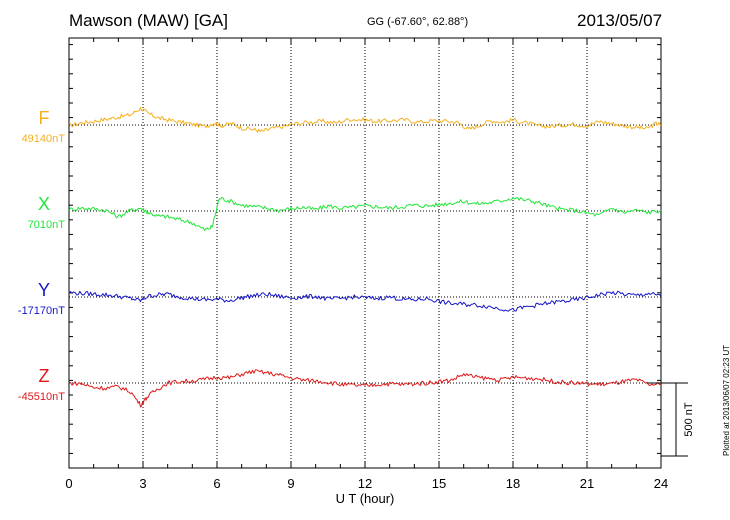 The image size is (730, 520). Describe the element at coordinates (726, 400) in the screenshot. I see `plotted-timestamp: Plotted at 2013/06/07 02:23 UT` at that location.